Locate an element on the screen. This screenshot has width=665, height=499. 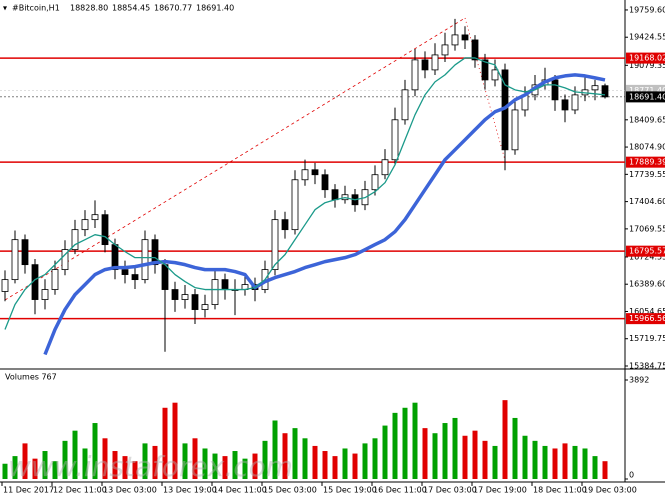
y-tick-label: 19759.60 is located at coordinates (647, 9).